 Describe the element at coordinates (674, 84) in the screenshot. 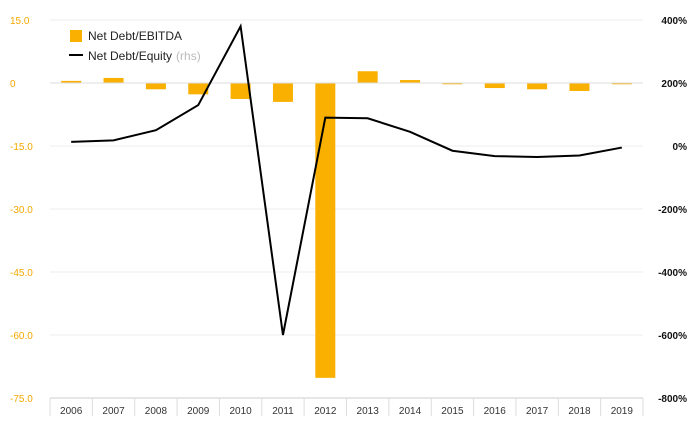

I see `right-tick-label: 200%` at that location.